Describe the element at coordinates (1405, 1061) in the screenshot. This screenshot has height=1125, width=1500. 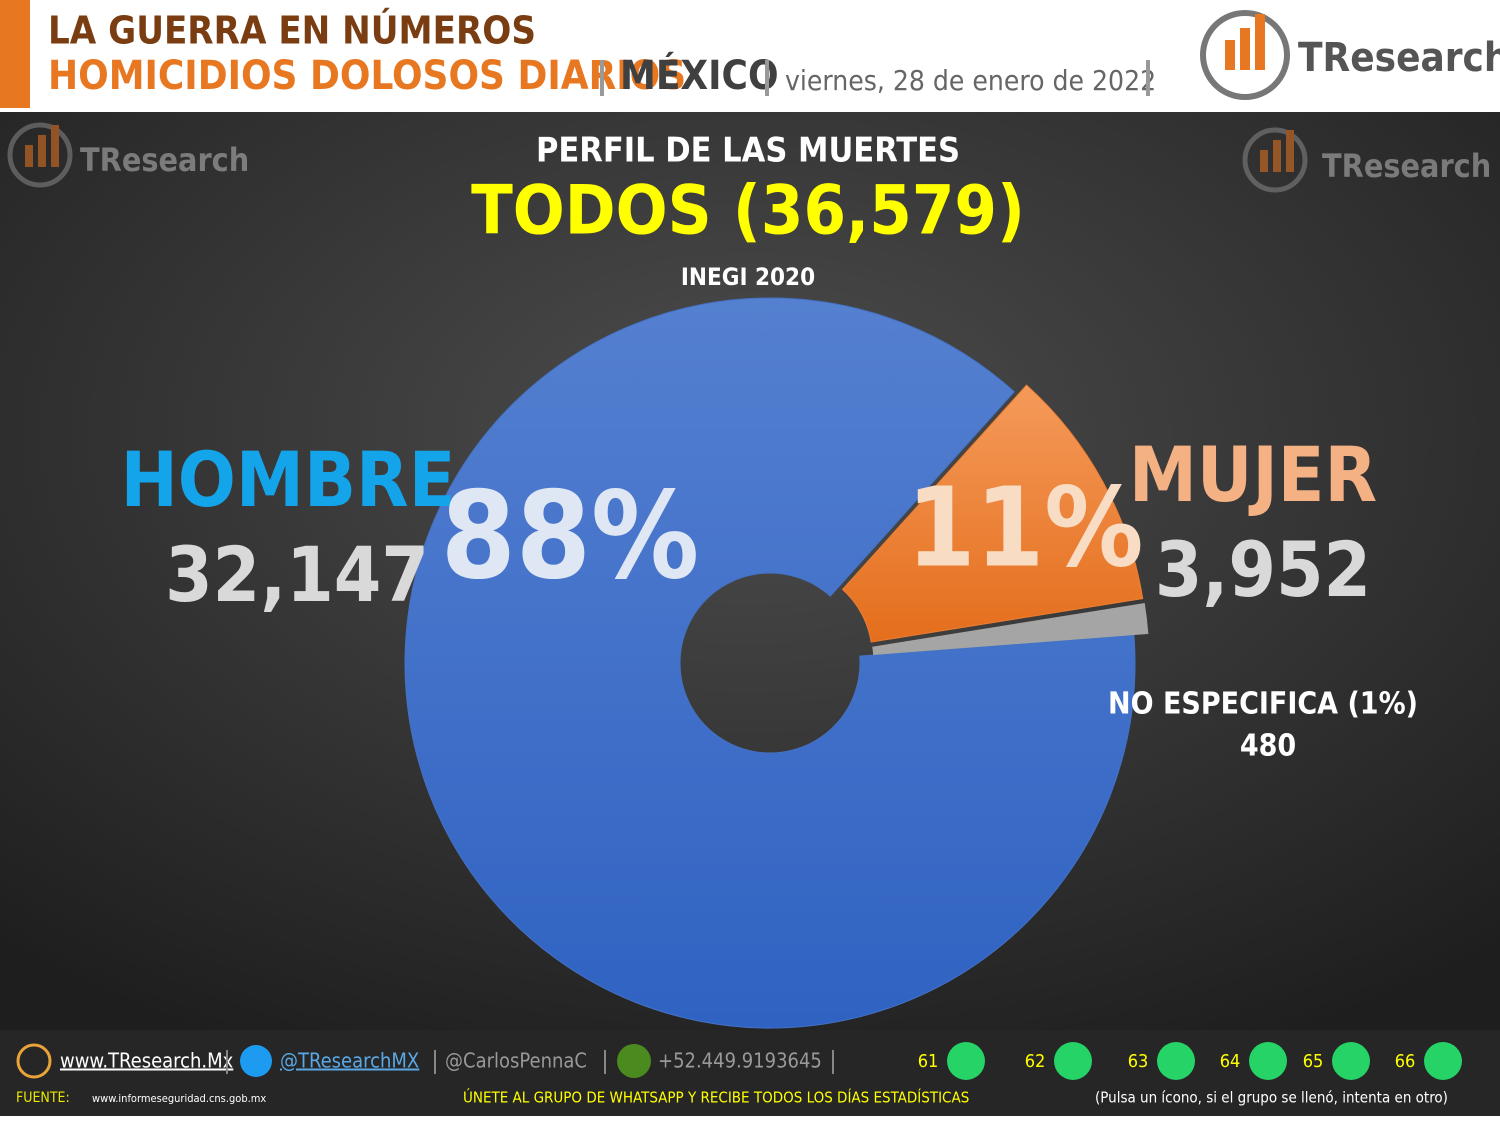
I see `group-number: 66` at that location.